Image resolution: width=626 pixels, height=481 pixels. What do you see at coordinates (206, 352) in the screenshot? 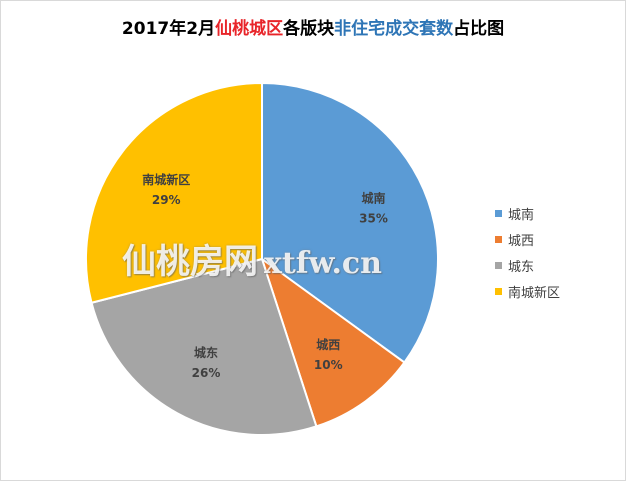
I see `slice-label-3: 城东` at bounding box center [206, 352].